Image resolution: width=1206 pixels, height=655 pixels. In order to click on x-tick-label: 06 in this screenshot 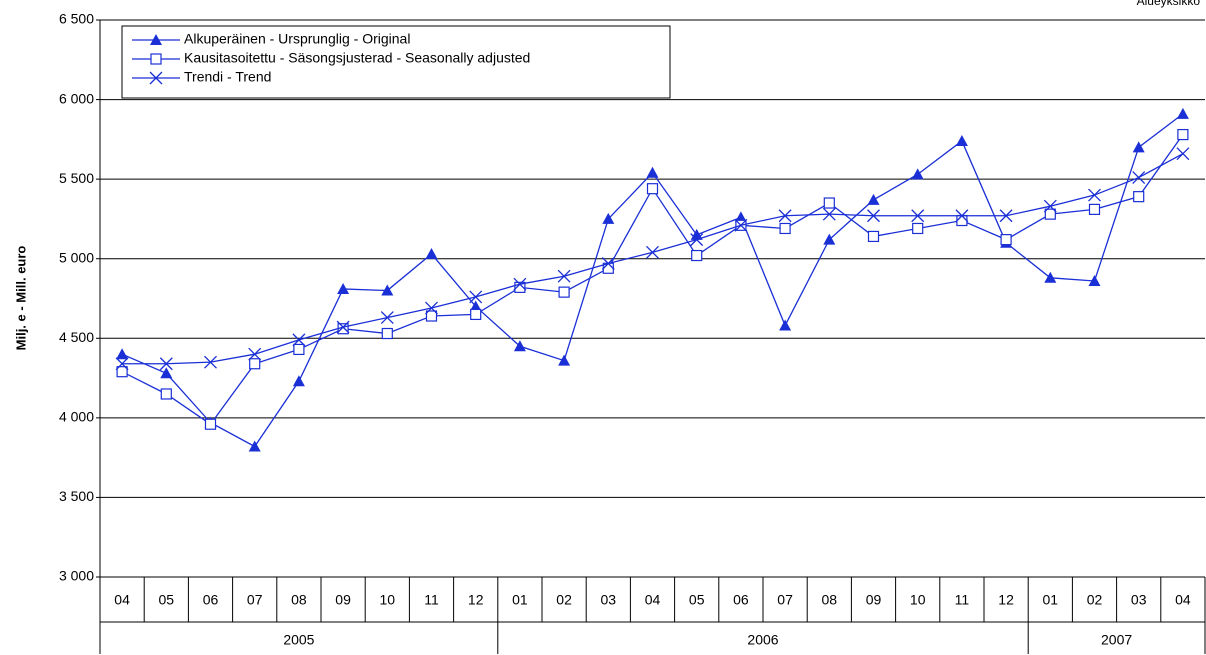, I will do `click(741, 600)`.